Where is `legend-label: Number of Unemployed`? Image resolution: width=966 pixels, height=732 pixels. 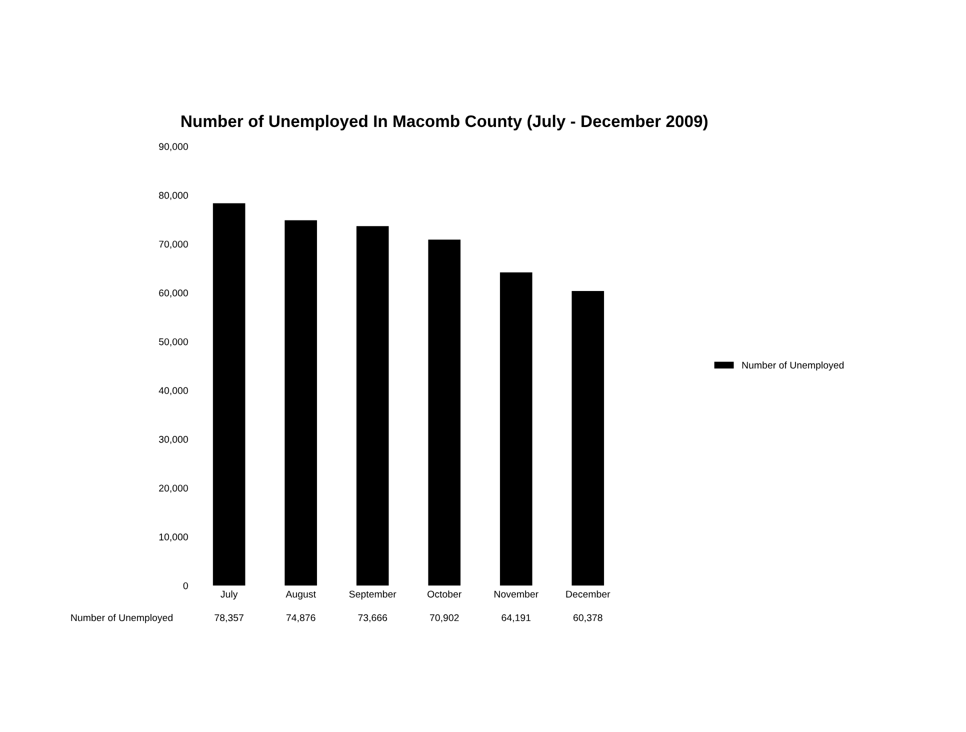
legend-label: Number of Unemployed is located at coordinates (793, 366).